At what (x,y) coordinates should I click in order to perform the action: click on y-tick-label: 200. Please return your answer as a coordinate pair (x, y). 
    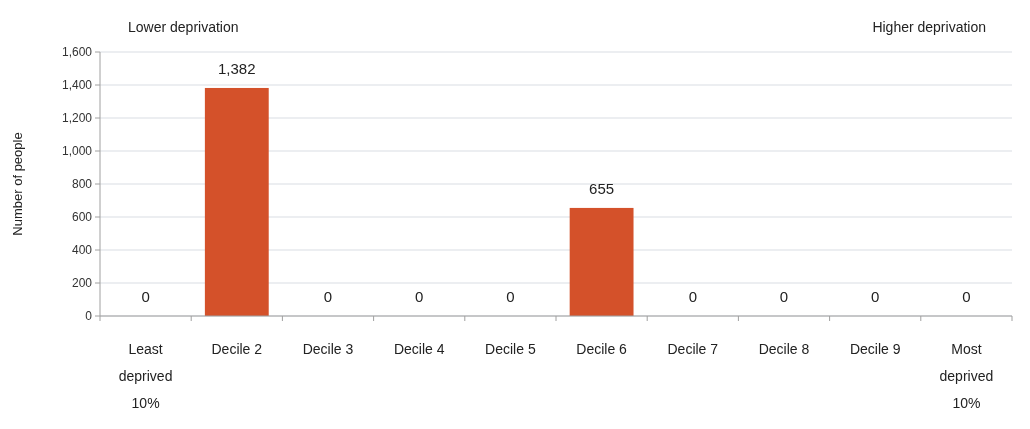
    Looking at the image, I should click on (82, 283).